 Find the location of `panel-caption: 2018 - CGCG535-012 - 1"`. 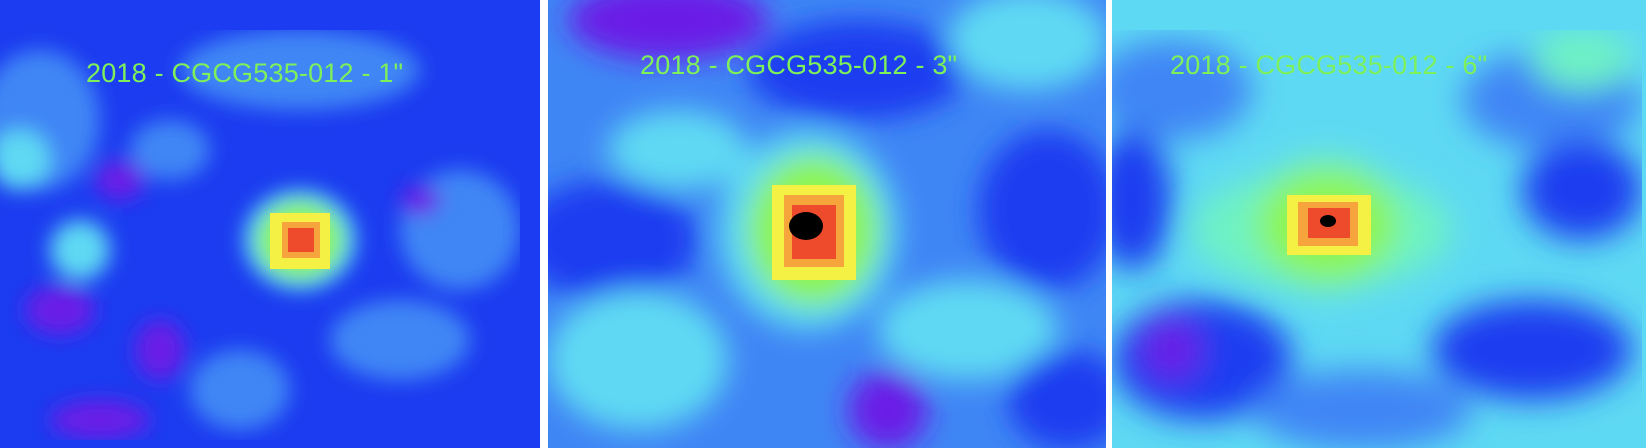

panel-caption: 2018 - CGCG535-012 - 1" is located at coordinates (245, 73).